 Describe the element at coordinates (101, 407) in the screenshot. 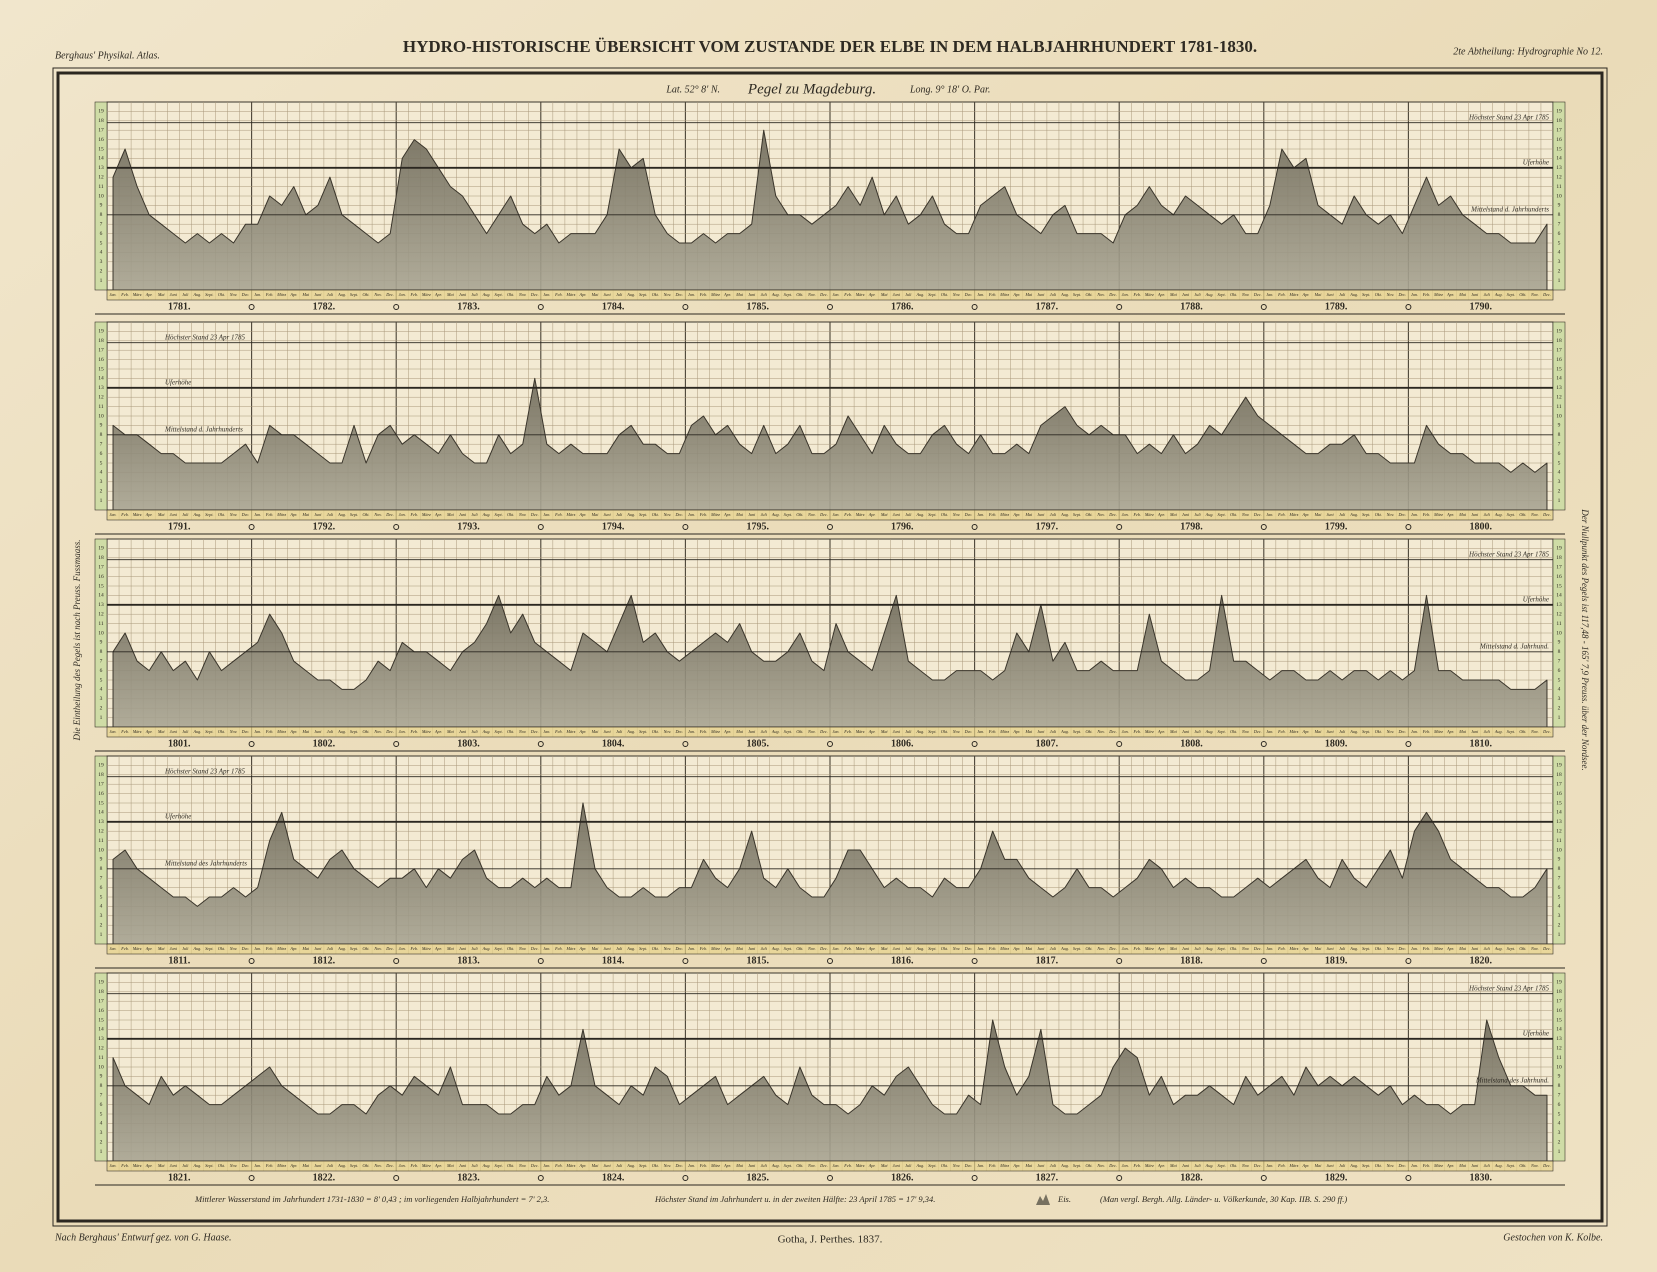

I see `y-tick-label: 11` at that location.